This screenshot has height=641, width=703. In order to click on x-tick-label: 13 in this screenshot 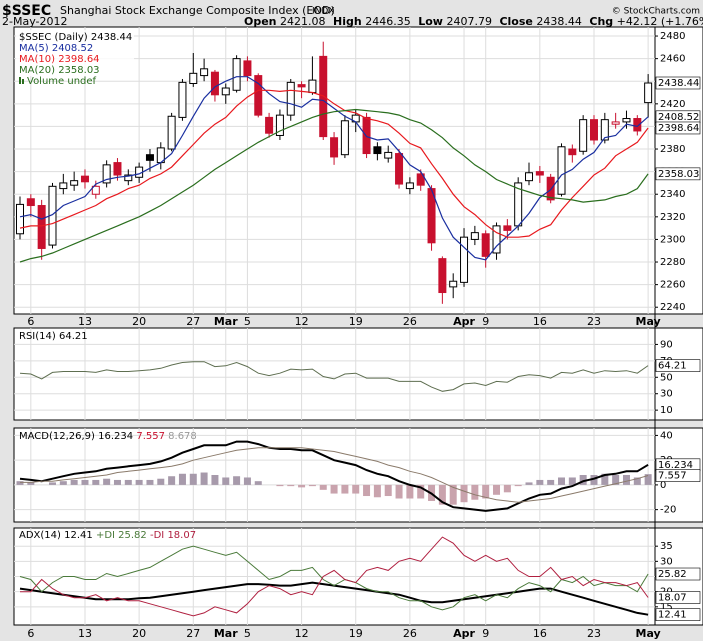, I will do `click(85, 321)`.